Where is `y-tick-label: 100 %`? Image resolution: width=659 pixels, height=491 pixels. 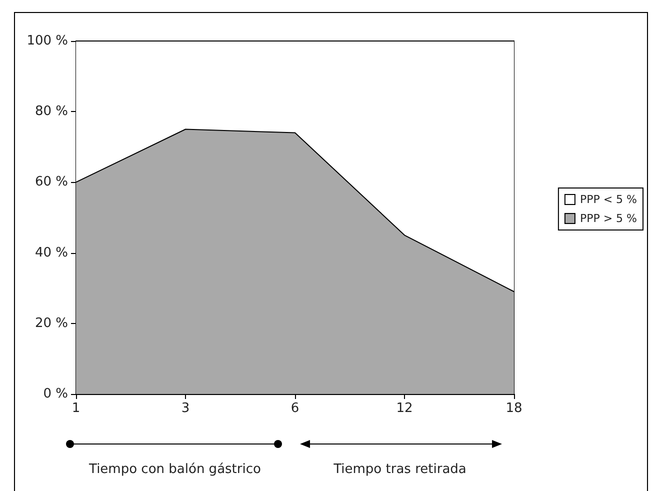 y-tick-label: 100 % is located at coordinates (47, 41).